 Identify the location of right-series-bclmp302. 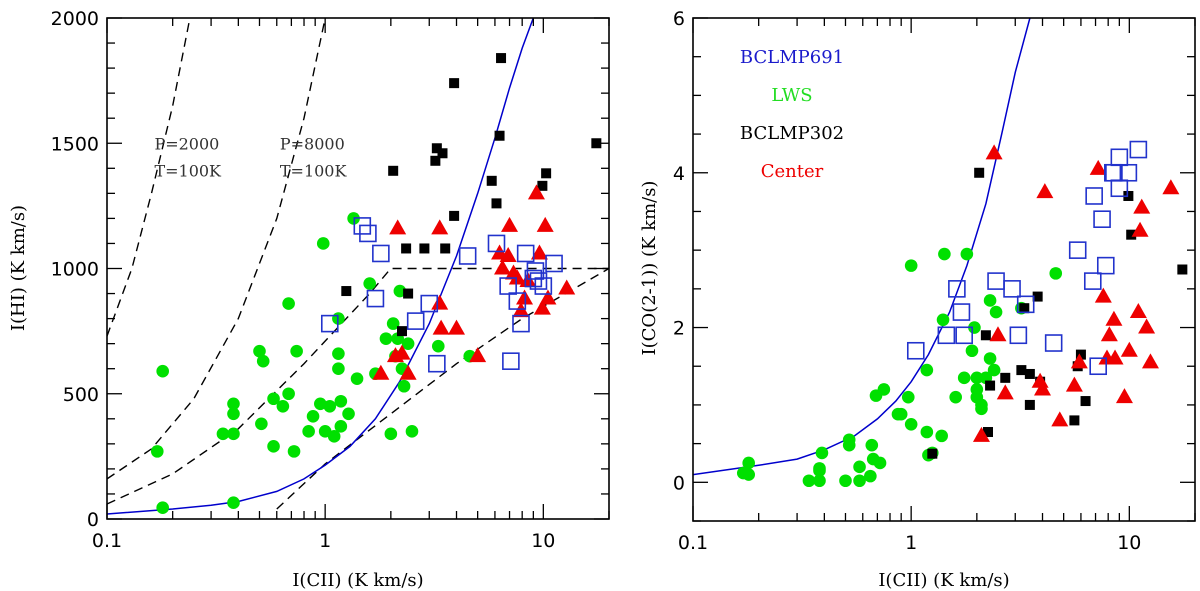
(1057, 313).